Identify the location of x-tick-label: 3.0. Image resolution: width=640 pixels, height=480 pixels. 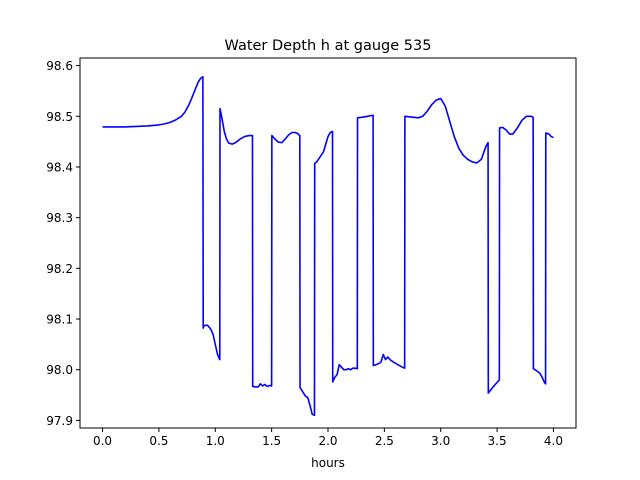
(440, 441).